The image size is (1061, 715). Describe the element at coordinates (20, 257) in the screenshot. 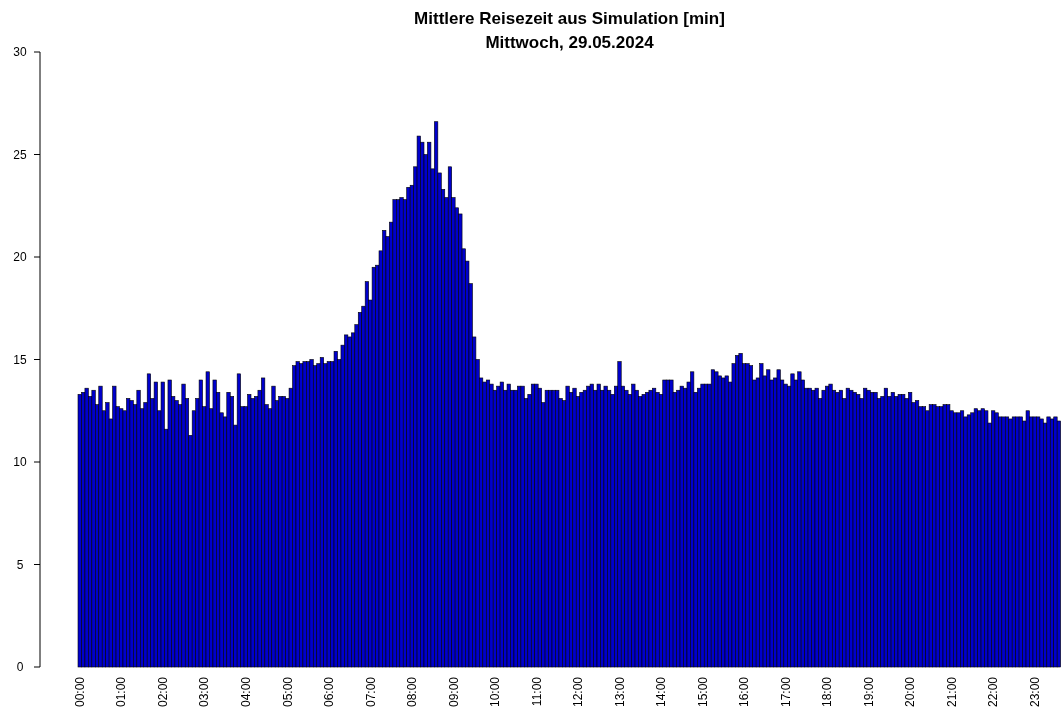

I see `y-tick-label: 20` at that location.